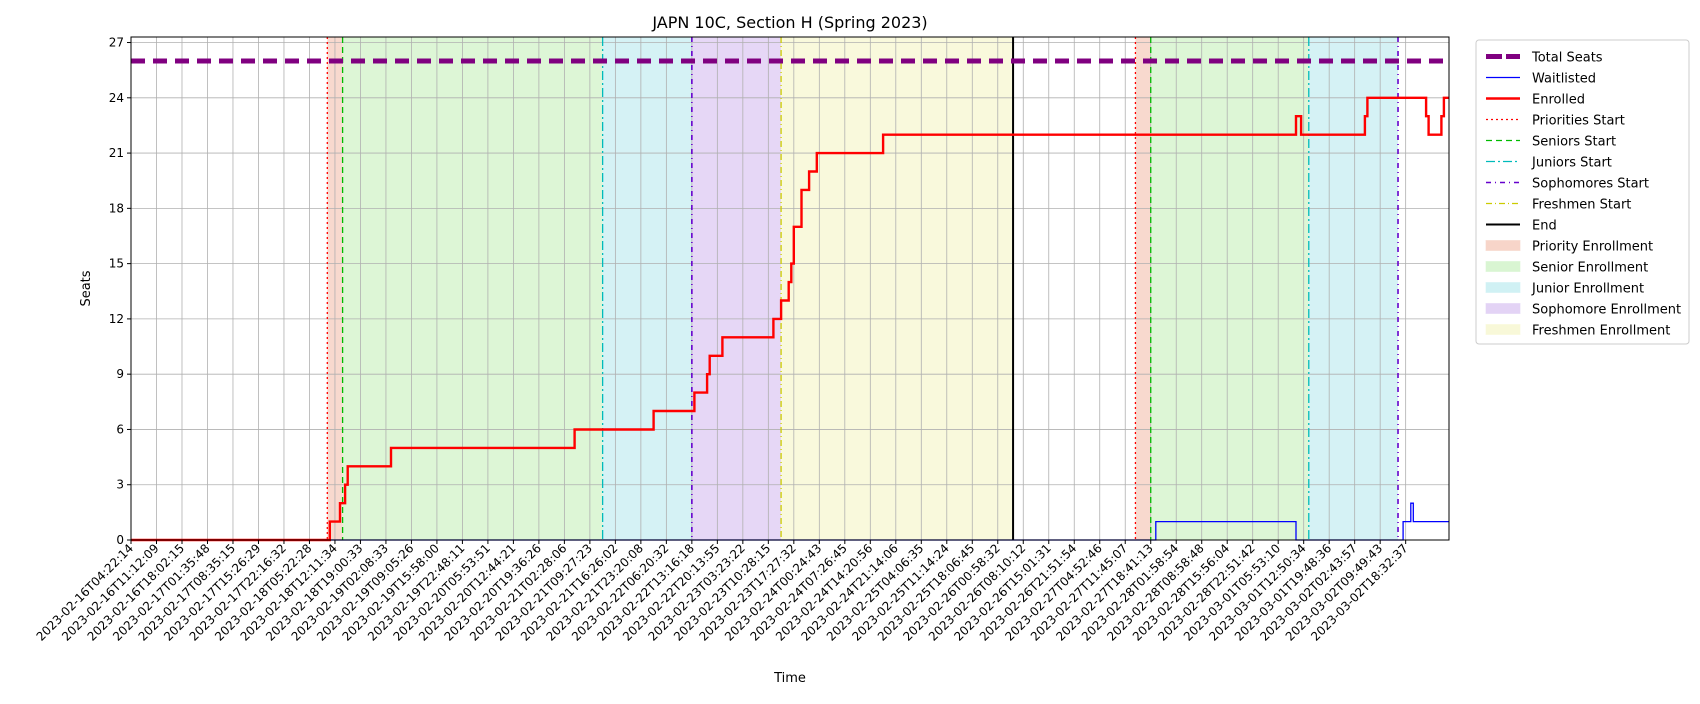 Image resolution: width=1700 pixels, height=704 pixels. Describe the element at coordinates (1606, 310) in the screenshot. I see `legend-sophomore-enrollment-label: Sophomore Enrollment` at that location.